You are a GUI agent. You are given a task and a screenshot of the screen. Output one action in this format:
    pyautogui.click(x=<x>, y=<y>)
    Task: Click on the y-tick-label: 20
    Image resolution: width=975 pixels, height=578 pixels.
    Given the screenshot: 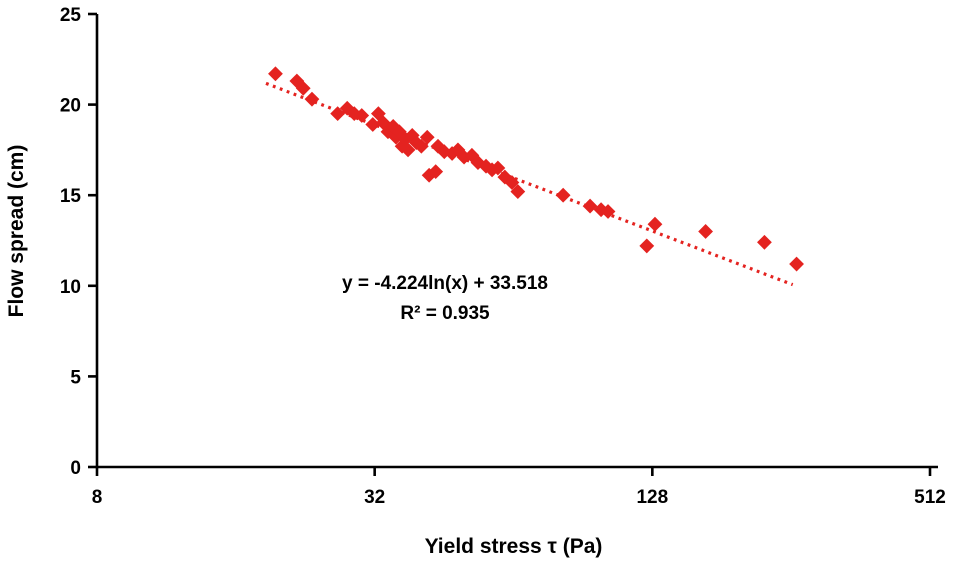 What is the action you would take?
    pyautogui.click(x=70, y=106)
    